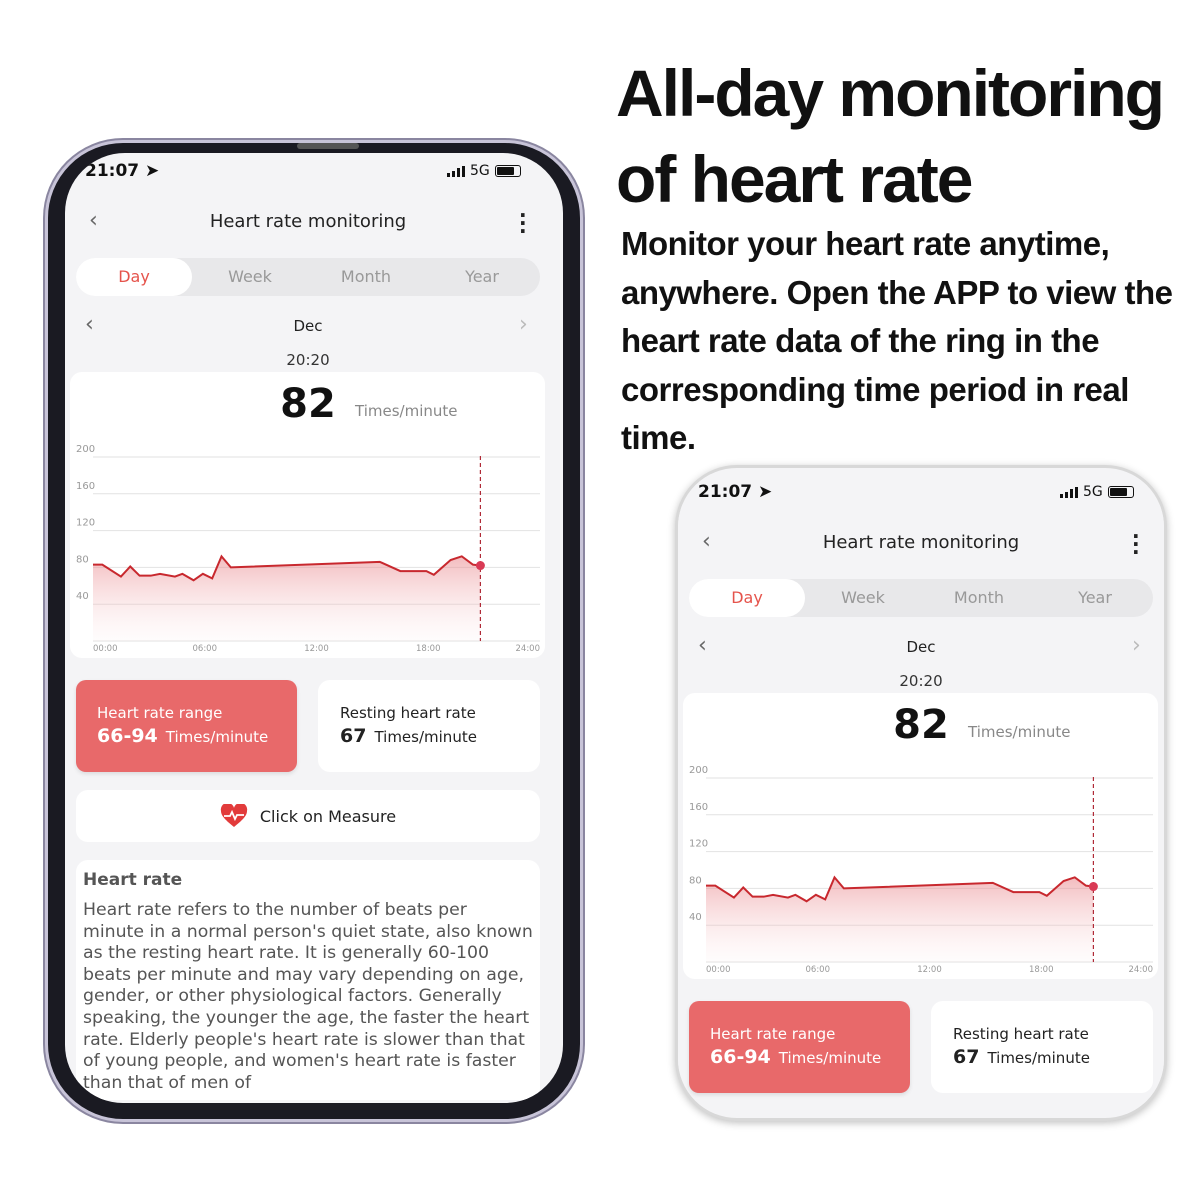 The height and width of the screenshot is (1200, 1200). Describe the element at coordinates (328, 146) in the screenshot. I see `phone-speaker` at that location.